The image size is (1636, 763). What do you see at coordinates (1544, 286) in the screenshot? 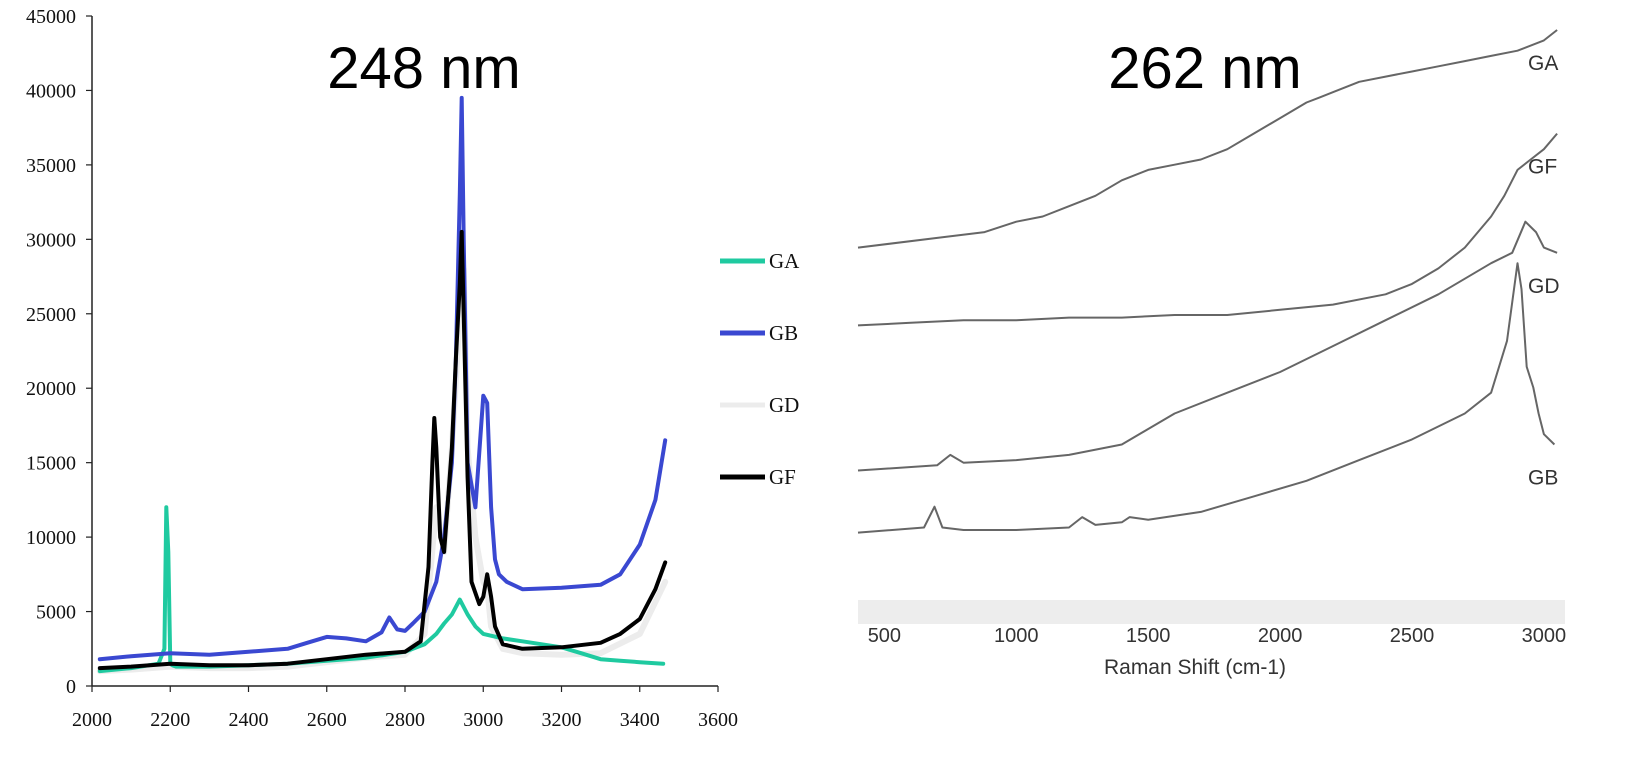
I see `series-label-gd: GD` at bounding box center [1544, 286].